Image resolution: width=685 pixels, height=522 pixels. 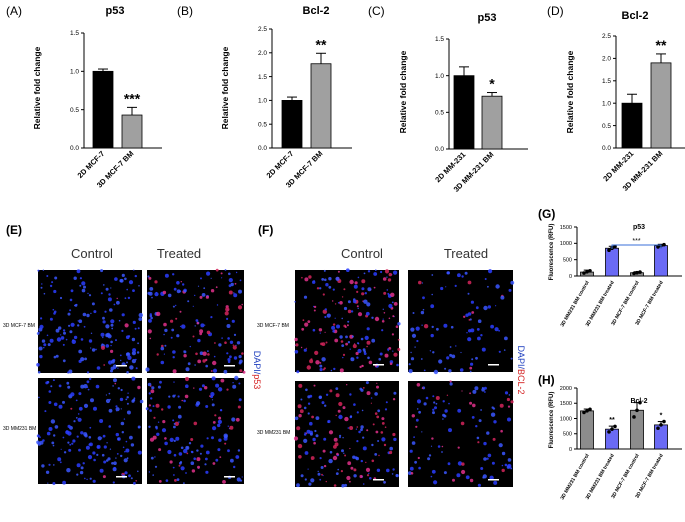 I want to click on category-label: 3D MCF-7 BM treated, so click(x=649, y=476).